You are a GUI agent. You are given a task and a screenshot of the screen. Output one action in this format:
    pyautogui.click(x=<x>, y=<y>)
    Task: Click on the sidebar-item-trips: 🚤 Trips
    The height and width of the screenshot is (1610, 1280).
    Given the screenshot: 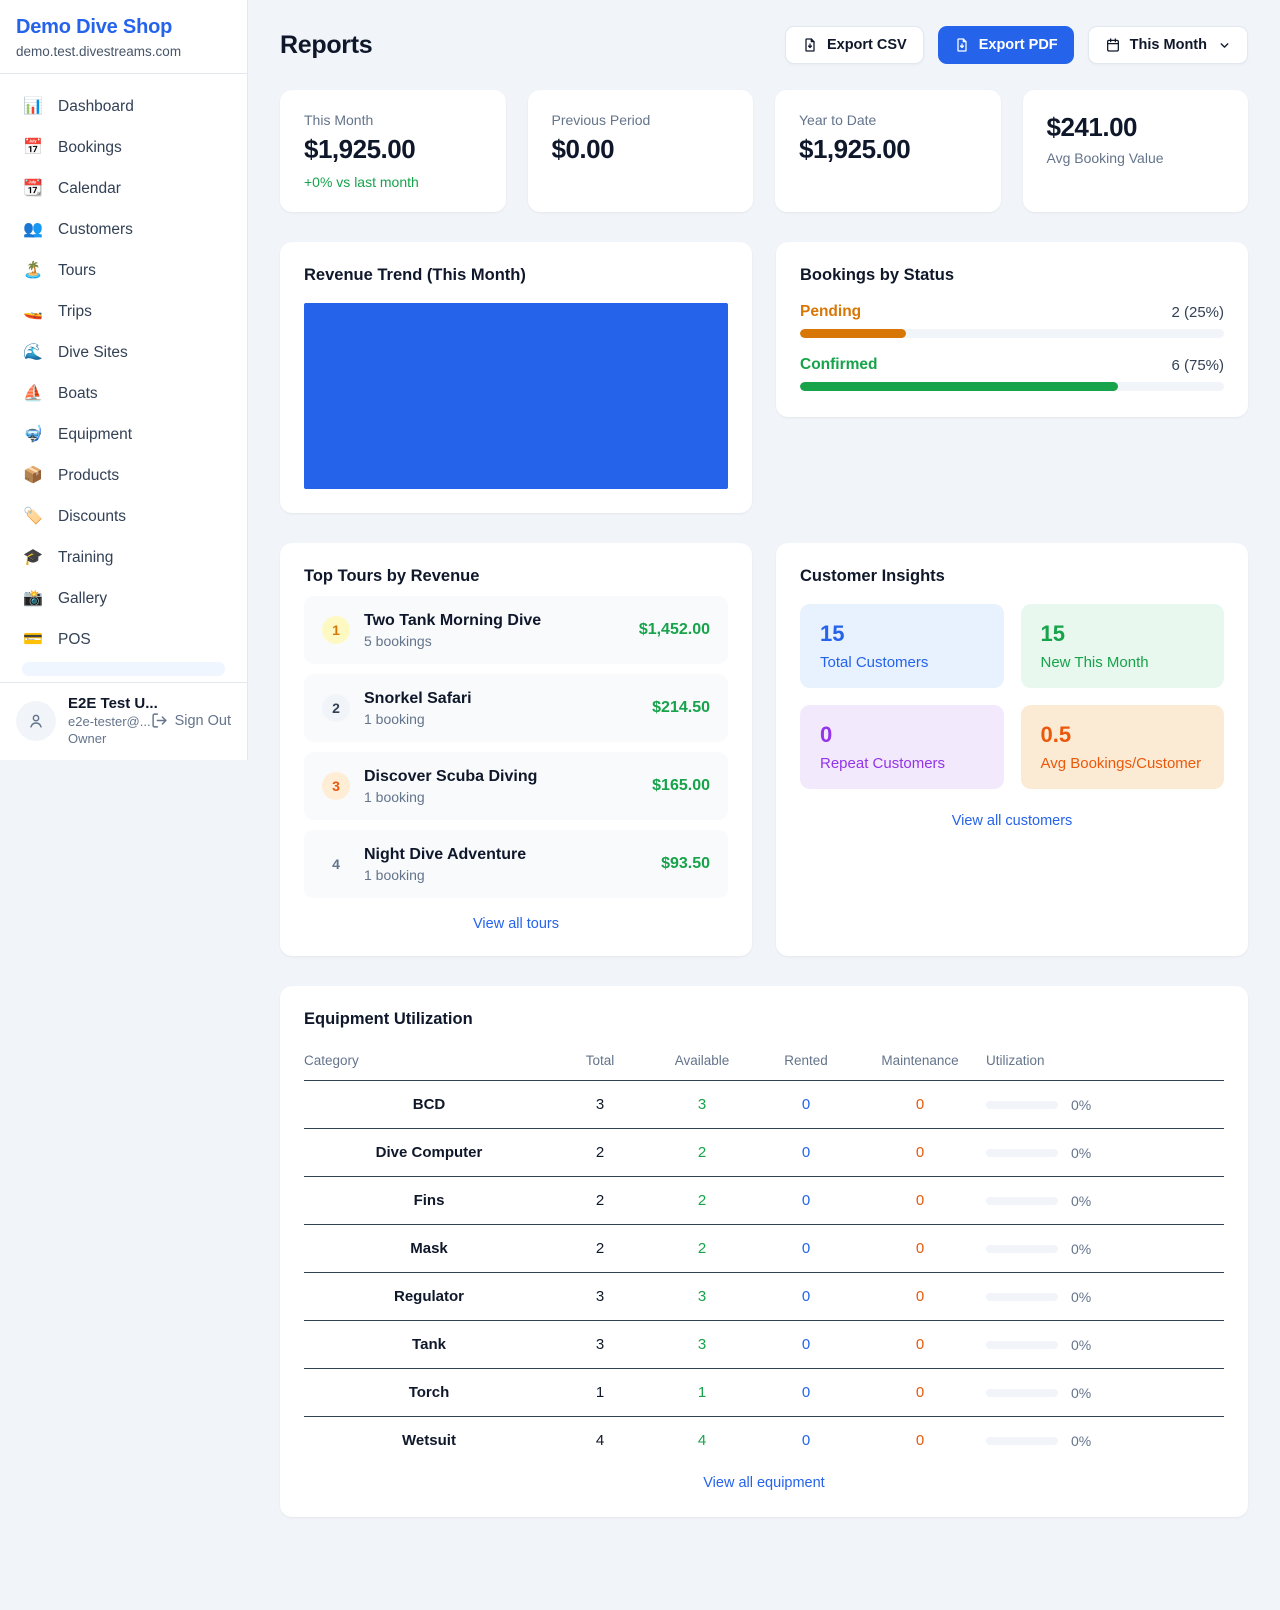 What is the action you would take?
    pyautogui.click(x=123, y=312)
    